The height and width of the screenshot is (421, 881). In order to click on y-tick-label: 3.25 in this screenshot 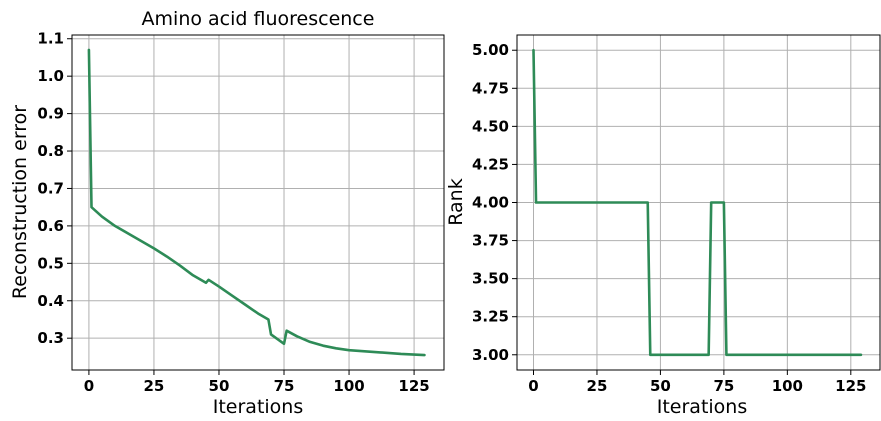, I will do `click(490, 317)`.